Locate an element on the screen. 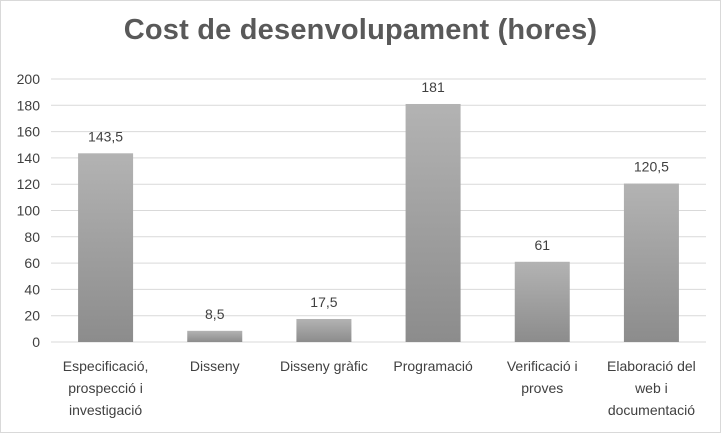 This screenshot has height=433, width=721. category-label: Disseny is located at coordinates (215, 366).